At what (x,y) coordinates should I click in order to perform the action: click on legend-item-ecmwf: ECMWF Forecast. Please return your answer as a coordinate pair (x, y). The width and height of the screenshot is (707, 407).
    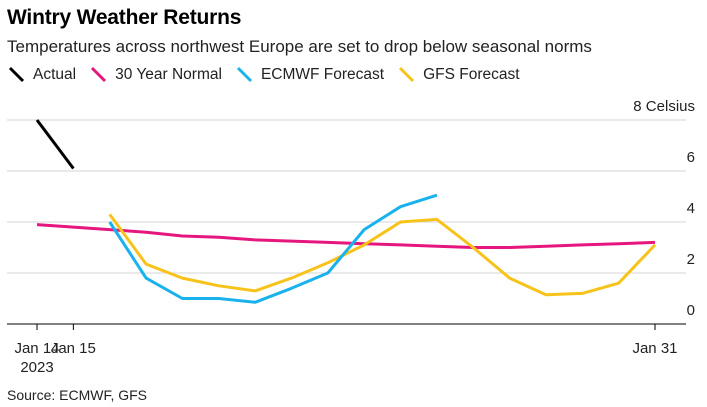
    Looking at the image, I should click on (309, 75).